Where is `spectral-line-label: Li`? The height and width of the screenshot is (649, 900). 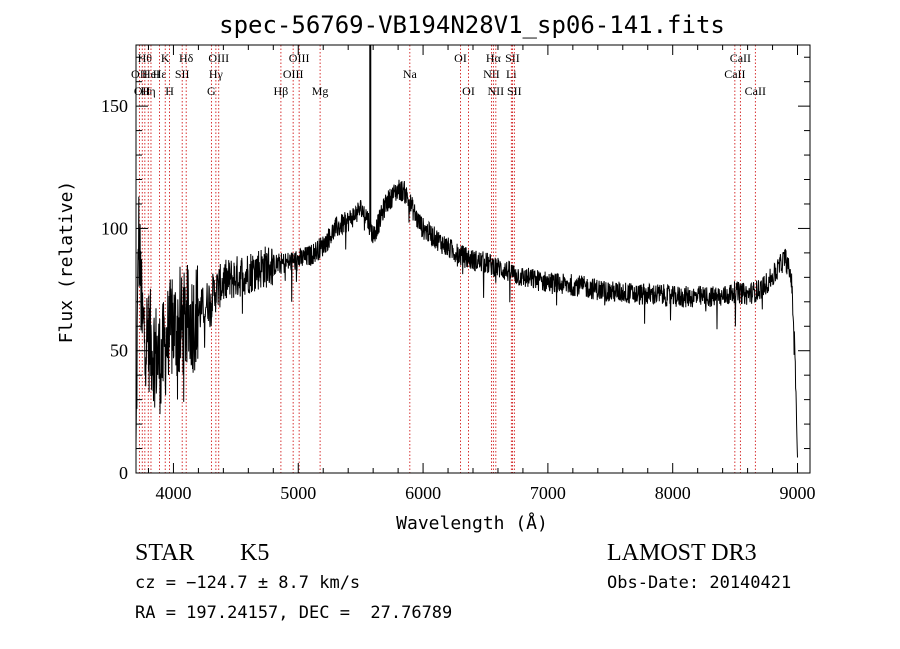
spectral-line-label: Li is located at coordinates (511, 74).